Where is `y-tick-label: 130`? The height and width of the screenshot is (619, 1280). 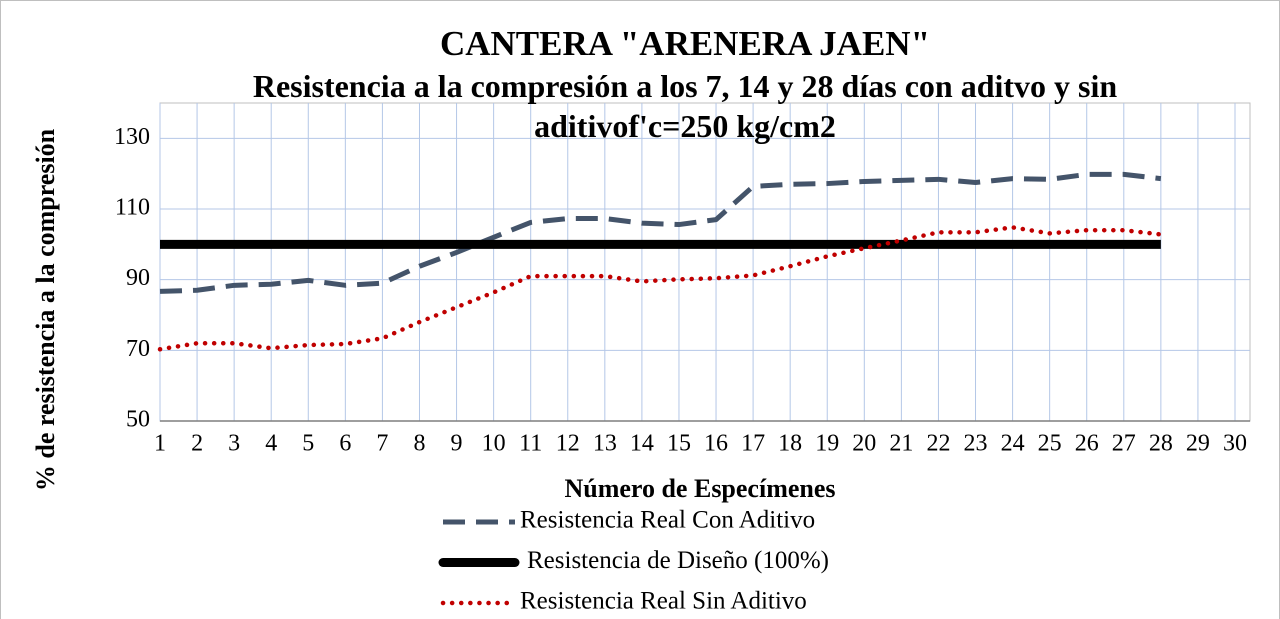 y-tick-label: 130 is located at coordinates (132, 137).